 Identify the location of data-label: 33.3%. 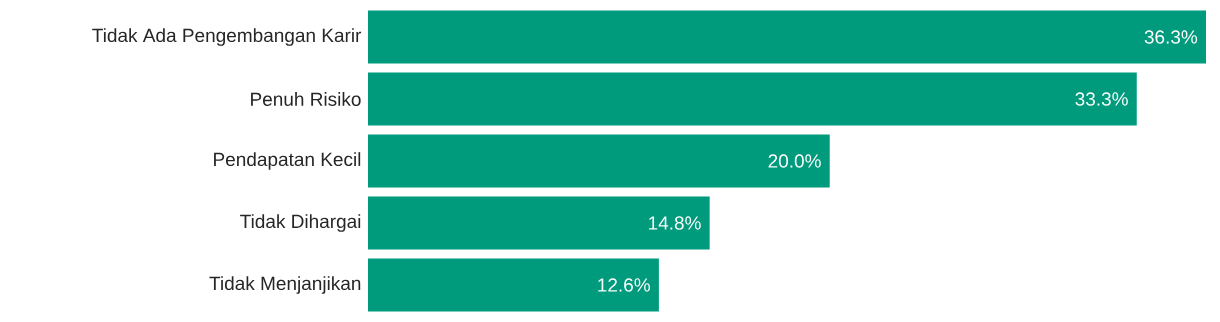
(1101, 99).